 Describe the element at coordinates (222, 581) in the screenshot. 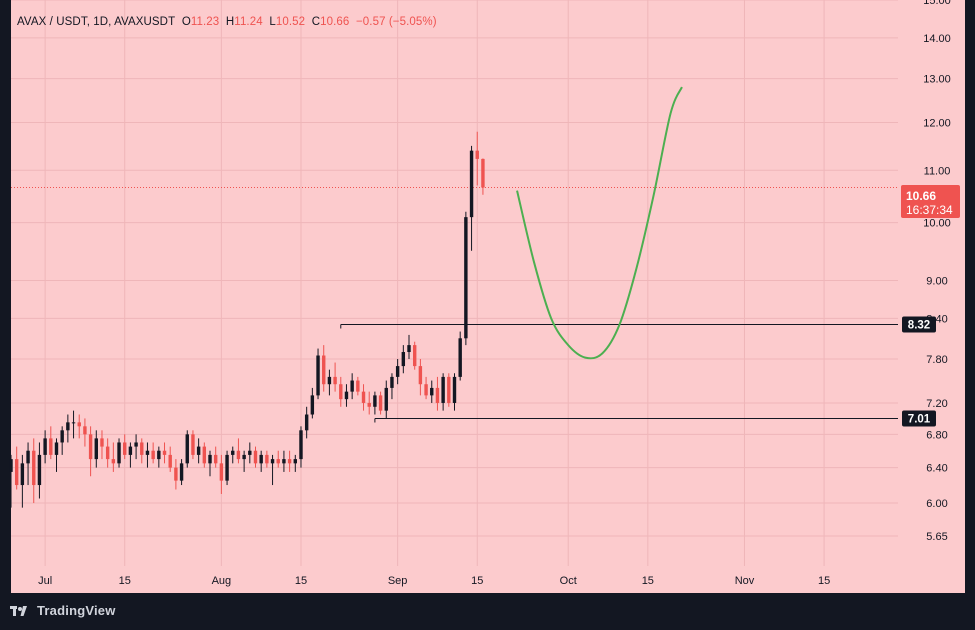

I see `x-tick-label: Aug` at that location.